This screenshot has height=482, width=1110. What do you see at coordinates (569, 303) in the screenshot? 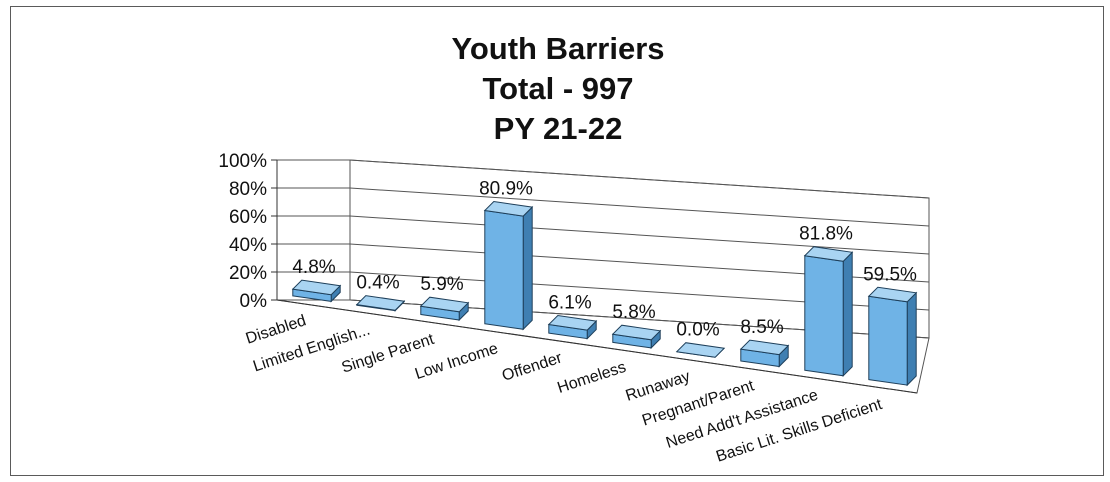
I see `data-label: 6.1%` at bounding box center [569, 303].